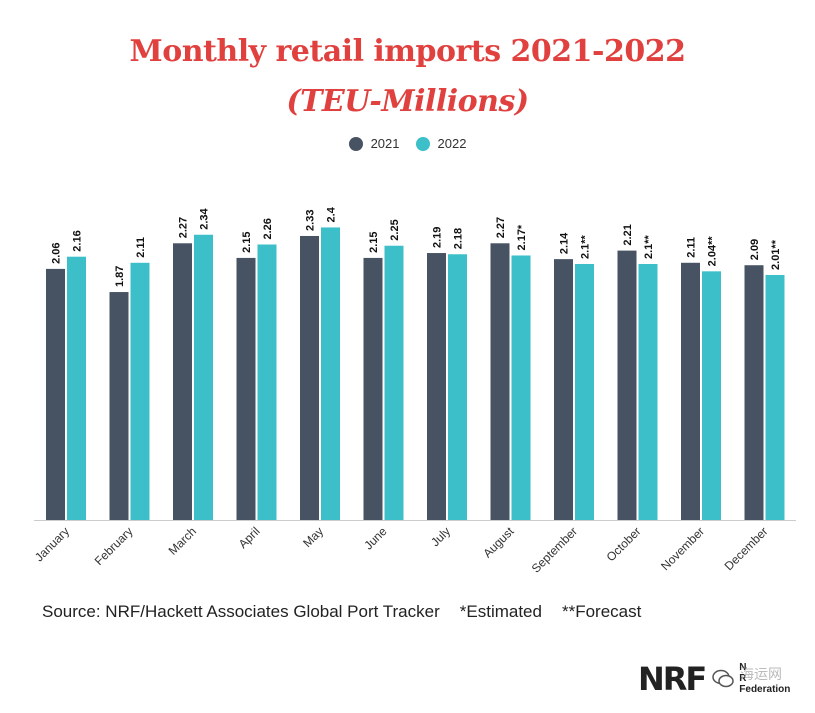  Describe the element at coordinates (690, 391) in the screenshot. I see `bar-2021-november` at that location.